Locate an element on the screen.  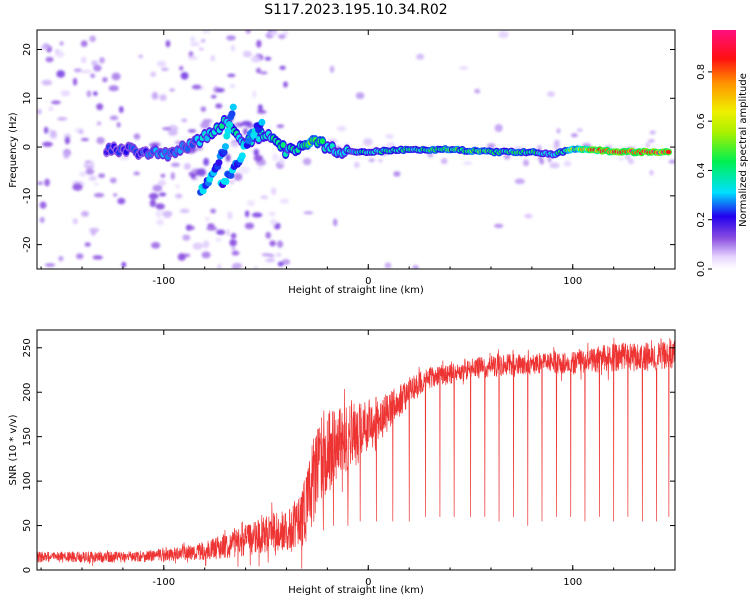
colorbar-tick-label: 0.8 is located at coordinates (701, 72).